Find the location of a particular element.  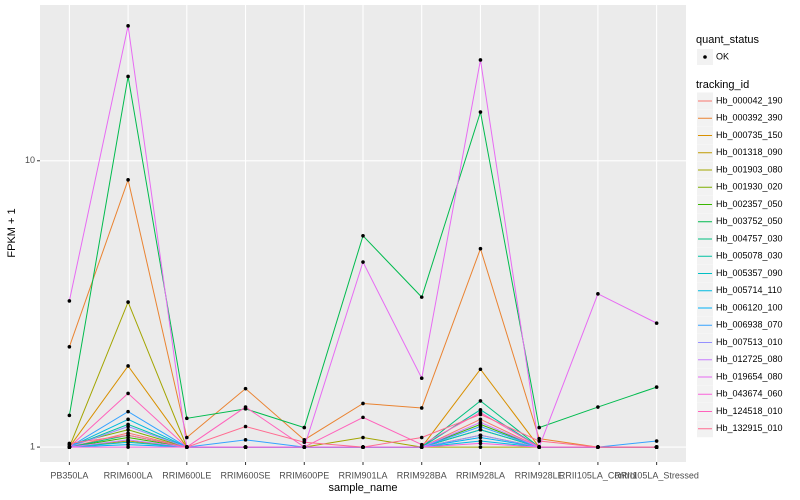

legend-label: Hb_001930_020 is located at coordinates (749, 187).